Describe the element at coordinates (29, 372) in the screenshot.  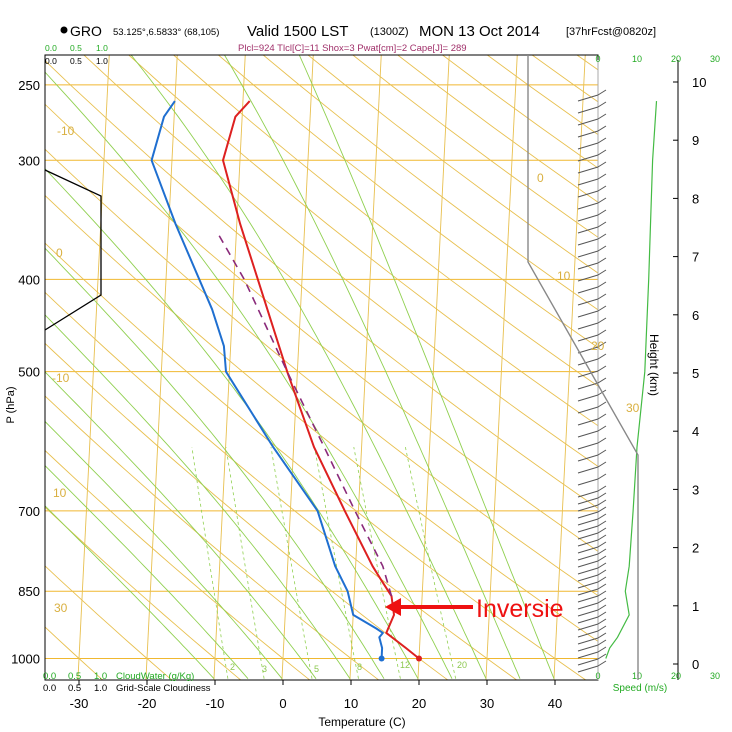
I see `pressure-tick-label: 500` at that location.